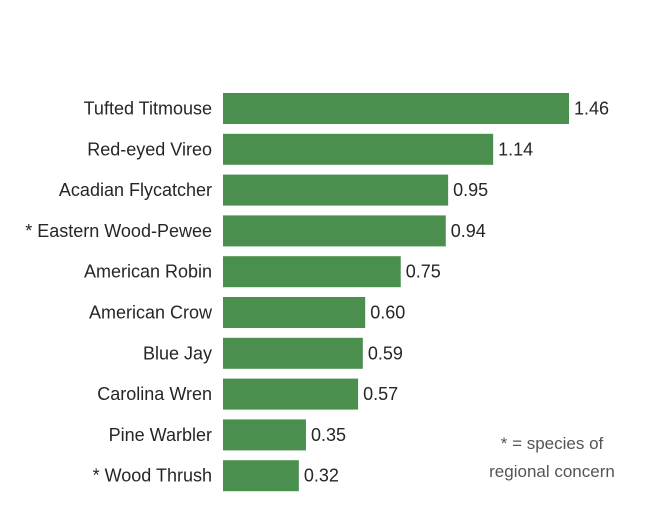 This screenshot has width=650, height=520. Describe the element at coordinates (118, 231) in the screenshot. I see `category-label: * Eastern Wood-Pewee` at that location.